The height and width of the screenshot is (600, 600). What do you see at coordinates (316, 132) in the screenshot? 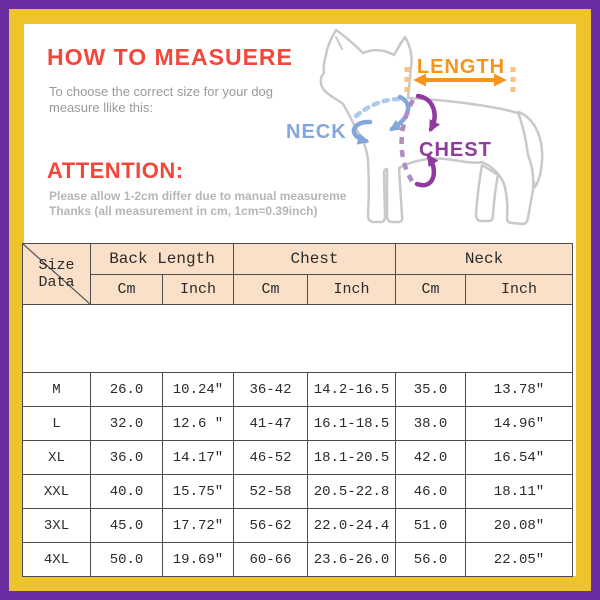
I see `neck-label: NECK` at bounding box center [316, 132].